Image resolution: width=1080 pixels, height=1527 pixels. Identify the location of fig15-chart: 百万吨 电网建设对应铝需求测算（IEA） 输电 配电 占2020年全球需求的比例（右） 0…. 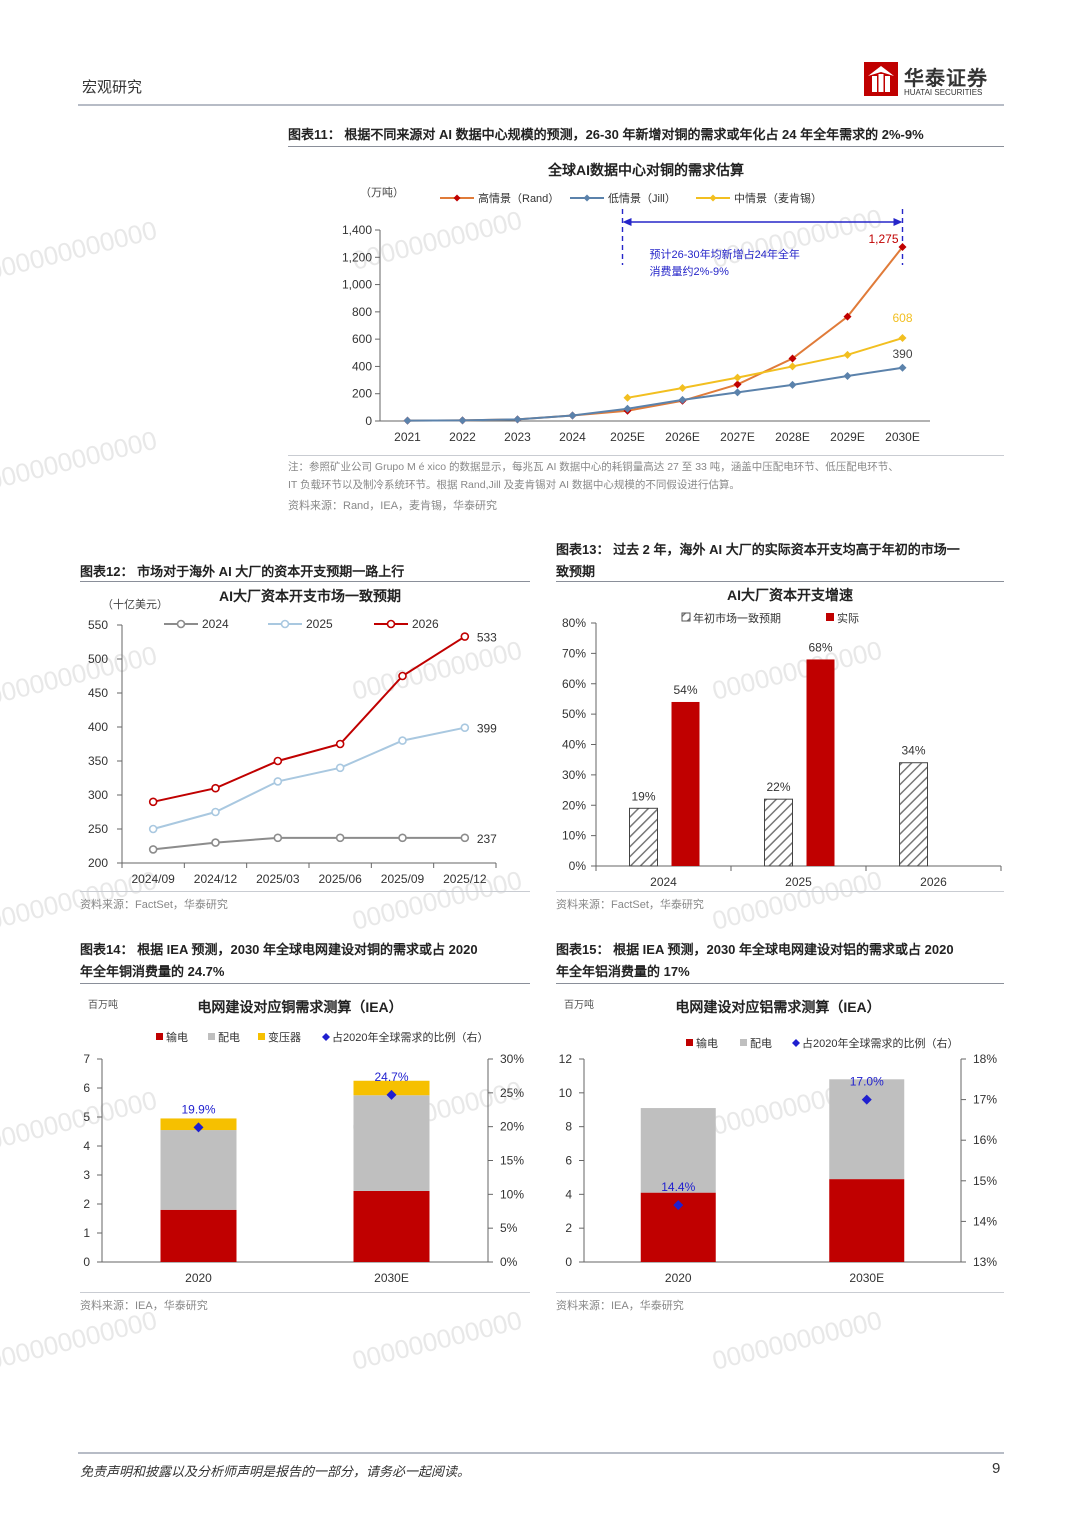
(778, 1141).